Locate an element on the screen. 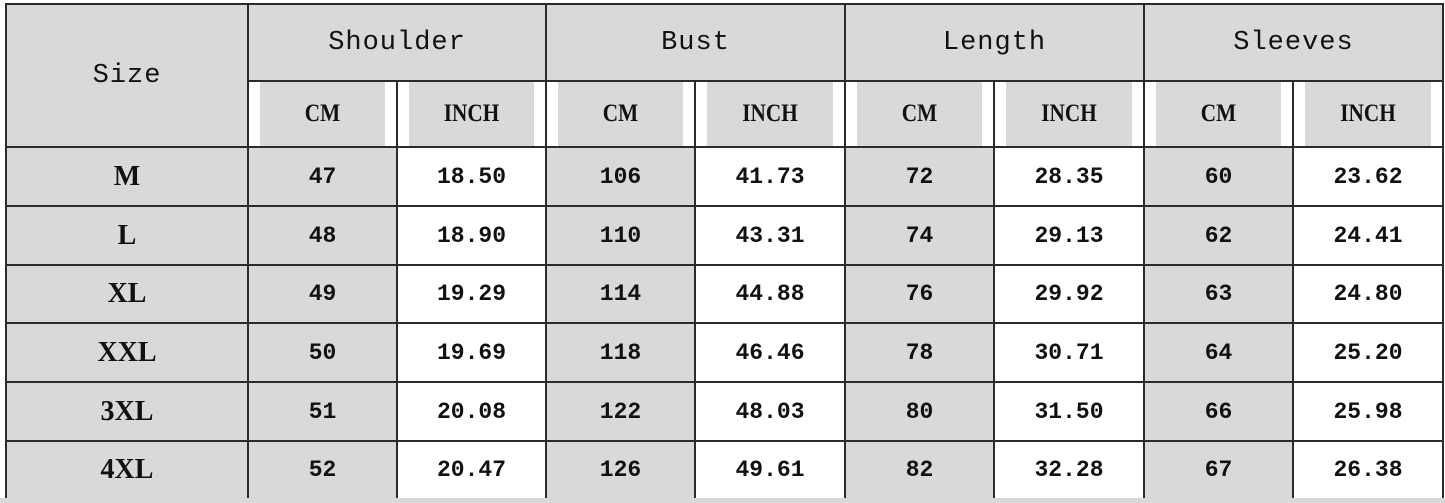  size-cell: XXL is located at coordinates (127, 352).